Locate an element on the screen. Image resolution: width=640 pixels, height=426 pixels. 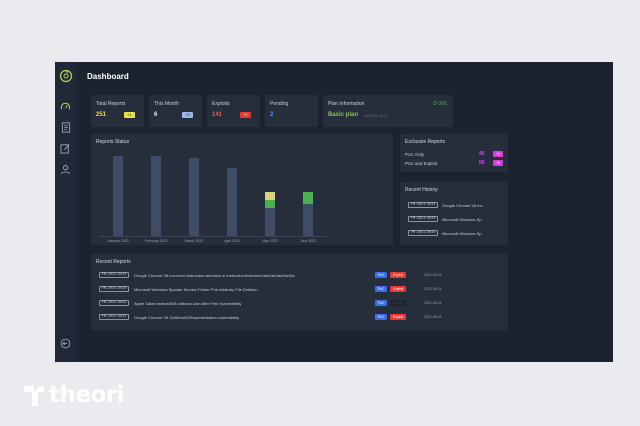
stat-card-exploits: Exploits 141 +1 is located at coordinates (233, 111).